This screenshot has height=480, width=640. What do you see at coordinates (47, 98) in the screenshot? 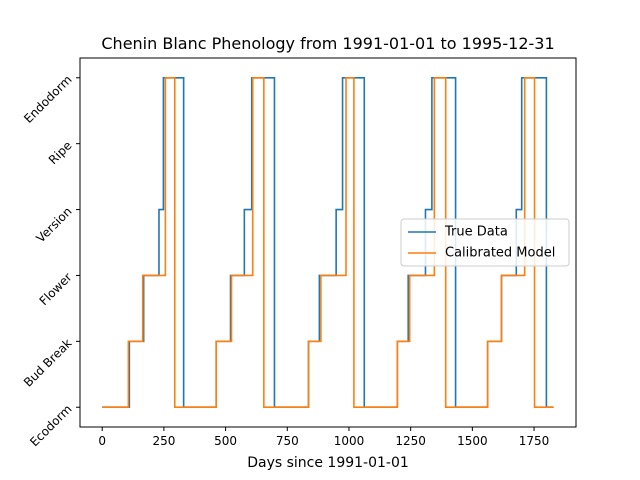
I see `y-tick-label: Endodorm` at bounding box center [47, 98].